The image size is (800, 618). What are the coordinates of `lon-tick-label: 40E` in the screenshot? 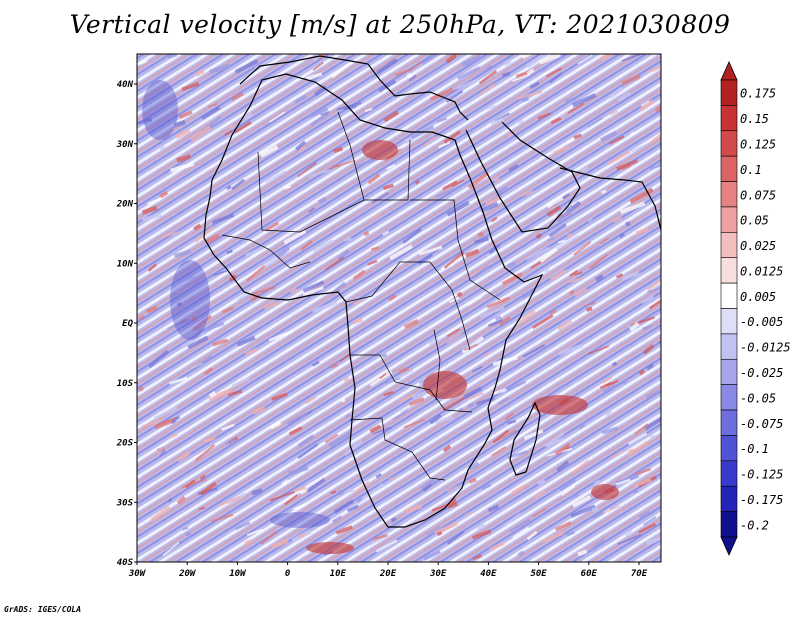 It's located at (488, 574).